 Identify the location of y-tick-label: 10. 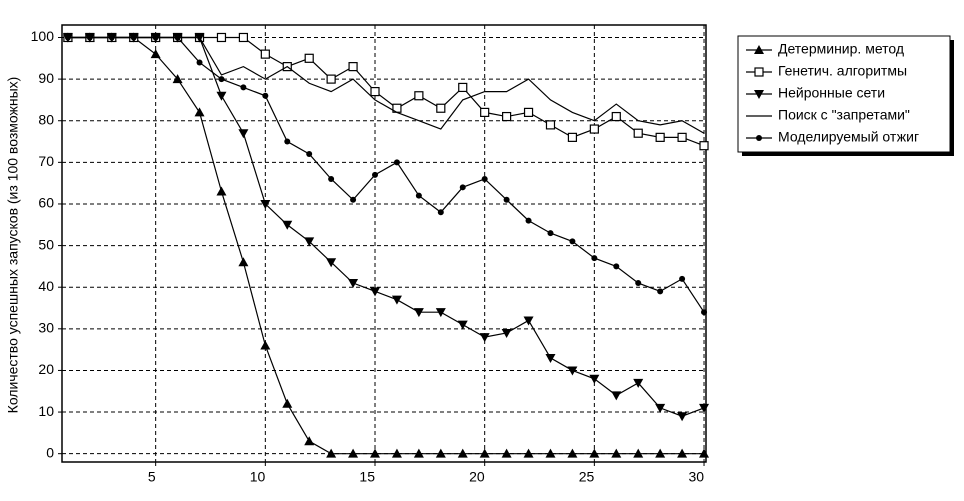
(46, 411).